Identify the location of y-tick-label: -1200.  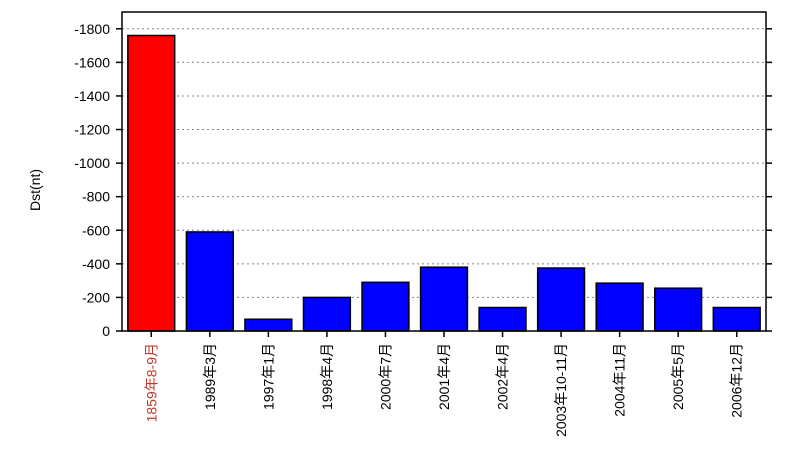
(92, 130).